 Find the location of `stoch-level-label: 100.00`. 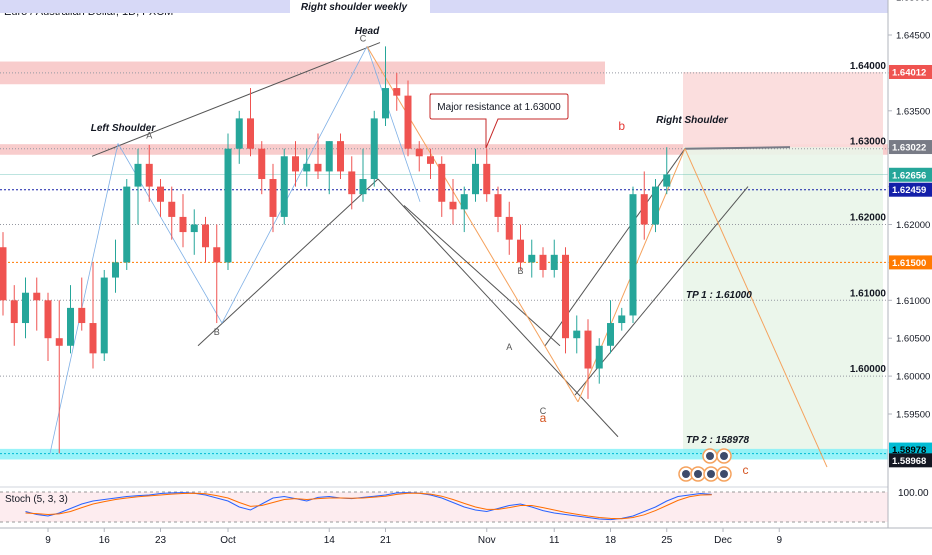

stoch-level-label: 100.00 is located at coordinates (913, 493).